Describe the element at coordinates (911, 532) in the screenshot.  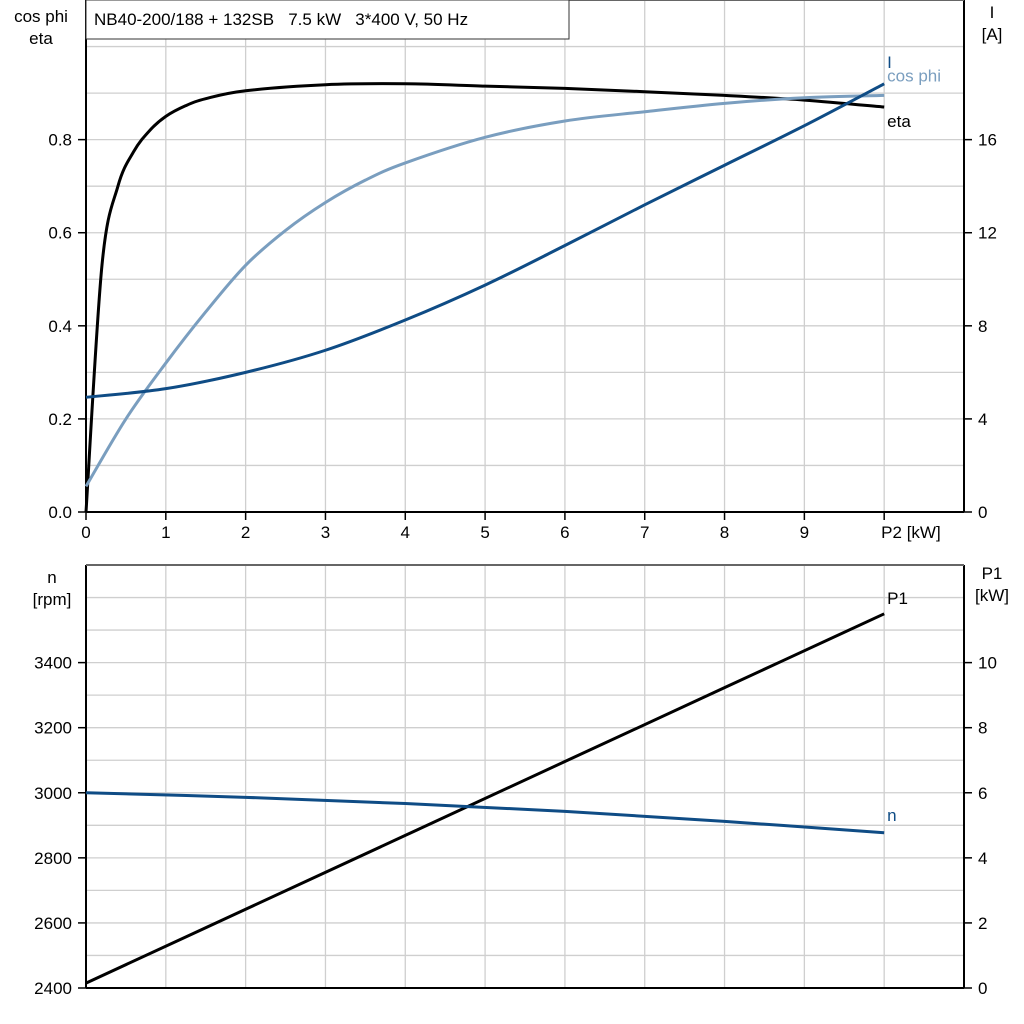
I see `x-axis-label: P2 [kW]` at that location.